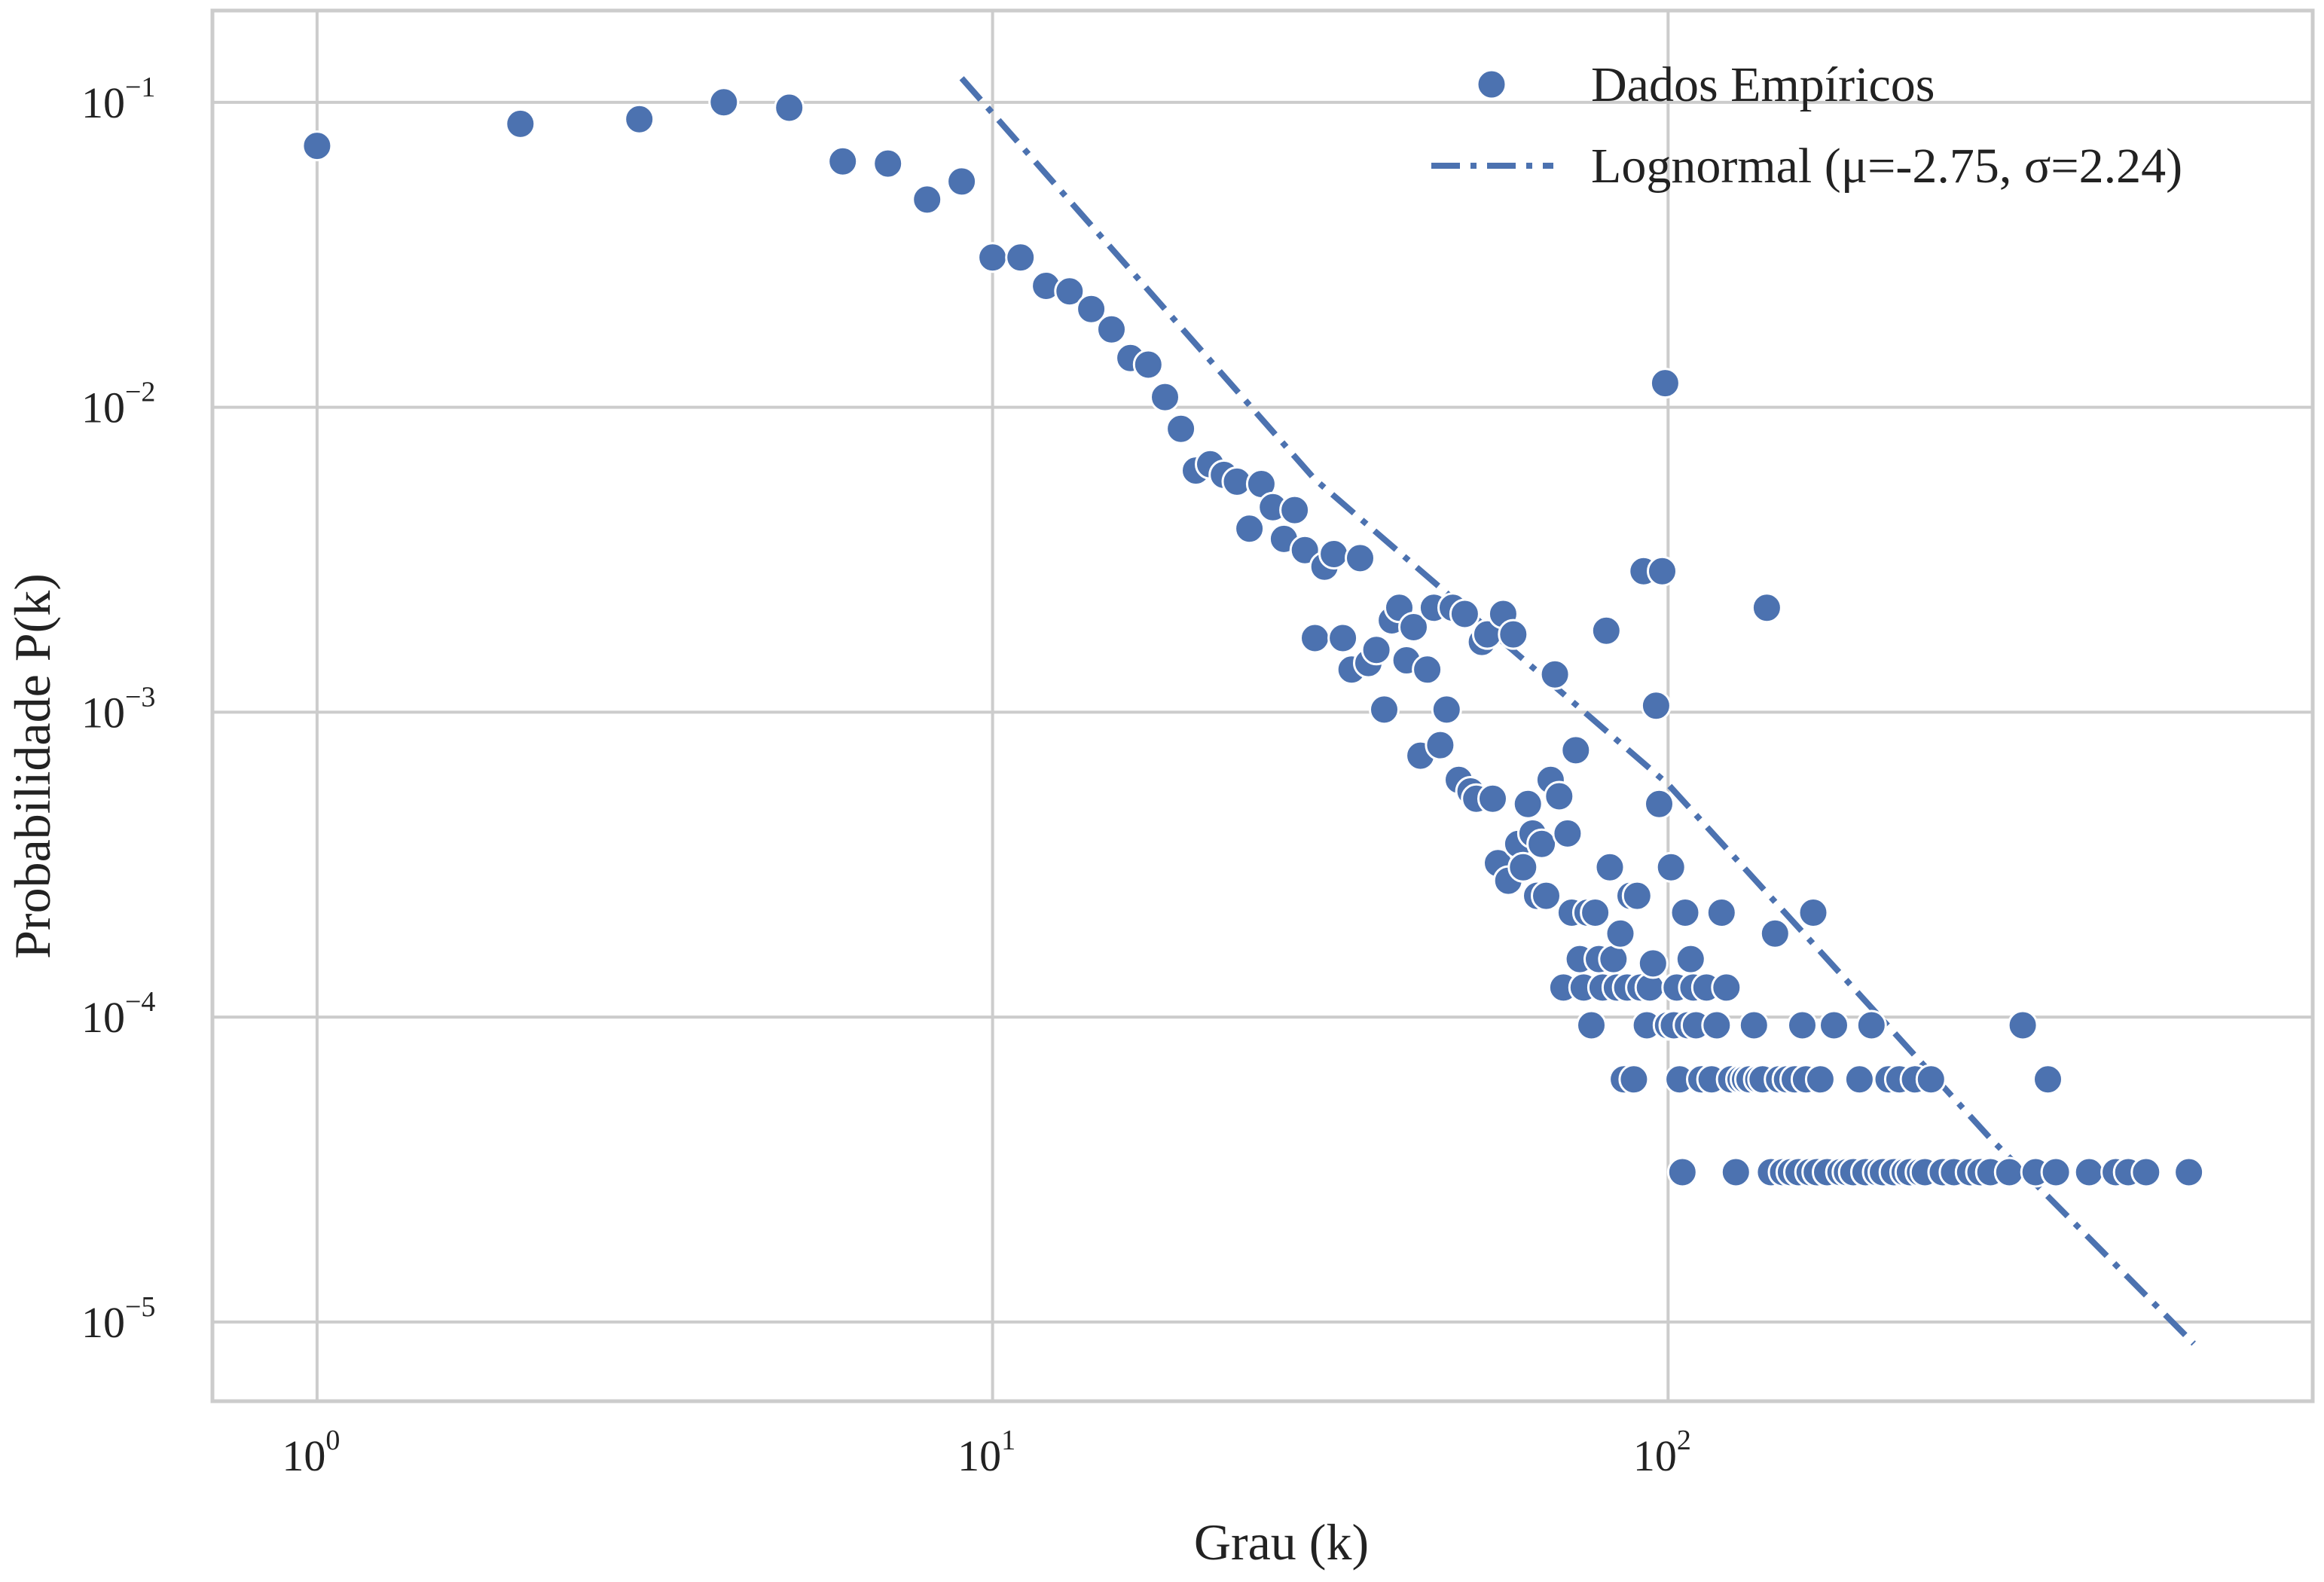 This screenshot has width=2324, height=1582. What do you see at coordinates (311, 1452) in the screenshot?
I see `x-tick-label: 10⁰` at bounding box center [311, 1452].